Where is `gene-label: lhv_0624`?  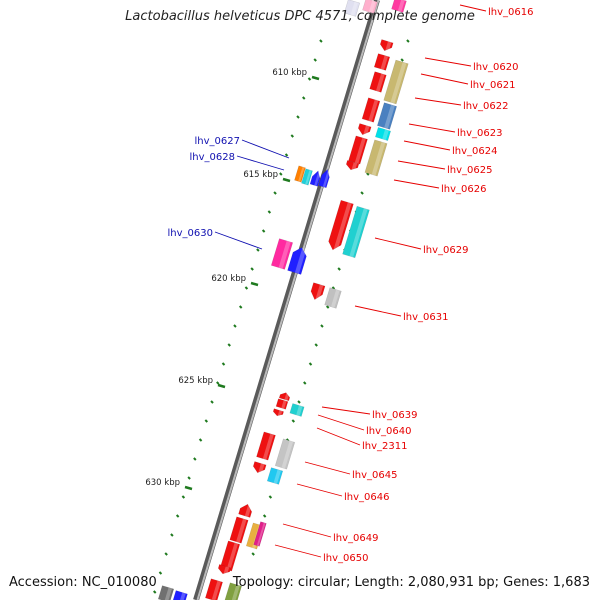 gene-label: lhv_0624 is located at coordinates (474, 151).